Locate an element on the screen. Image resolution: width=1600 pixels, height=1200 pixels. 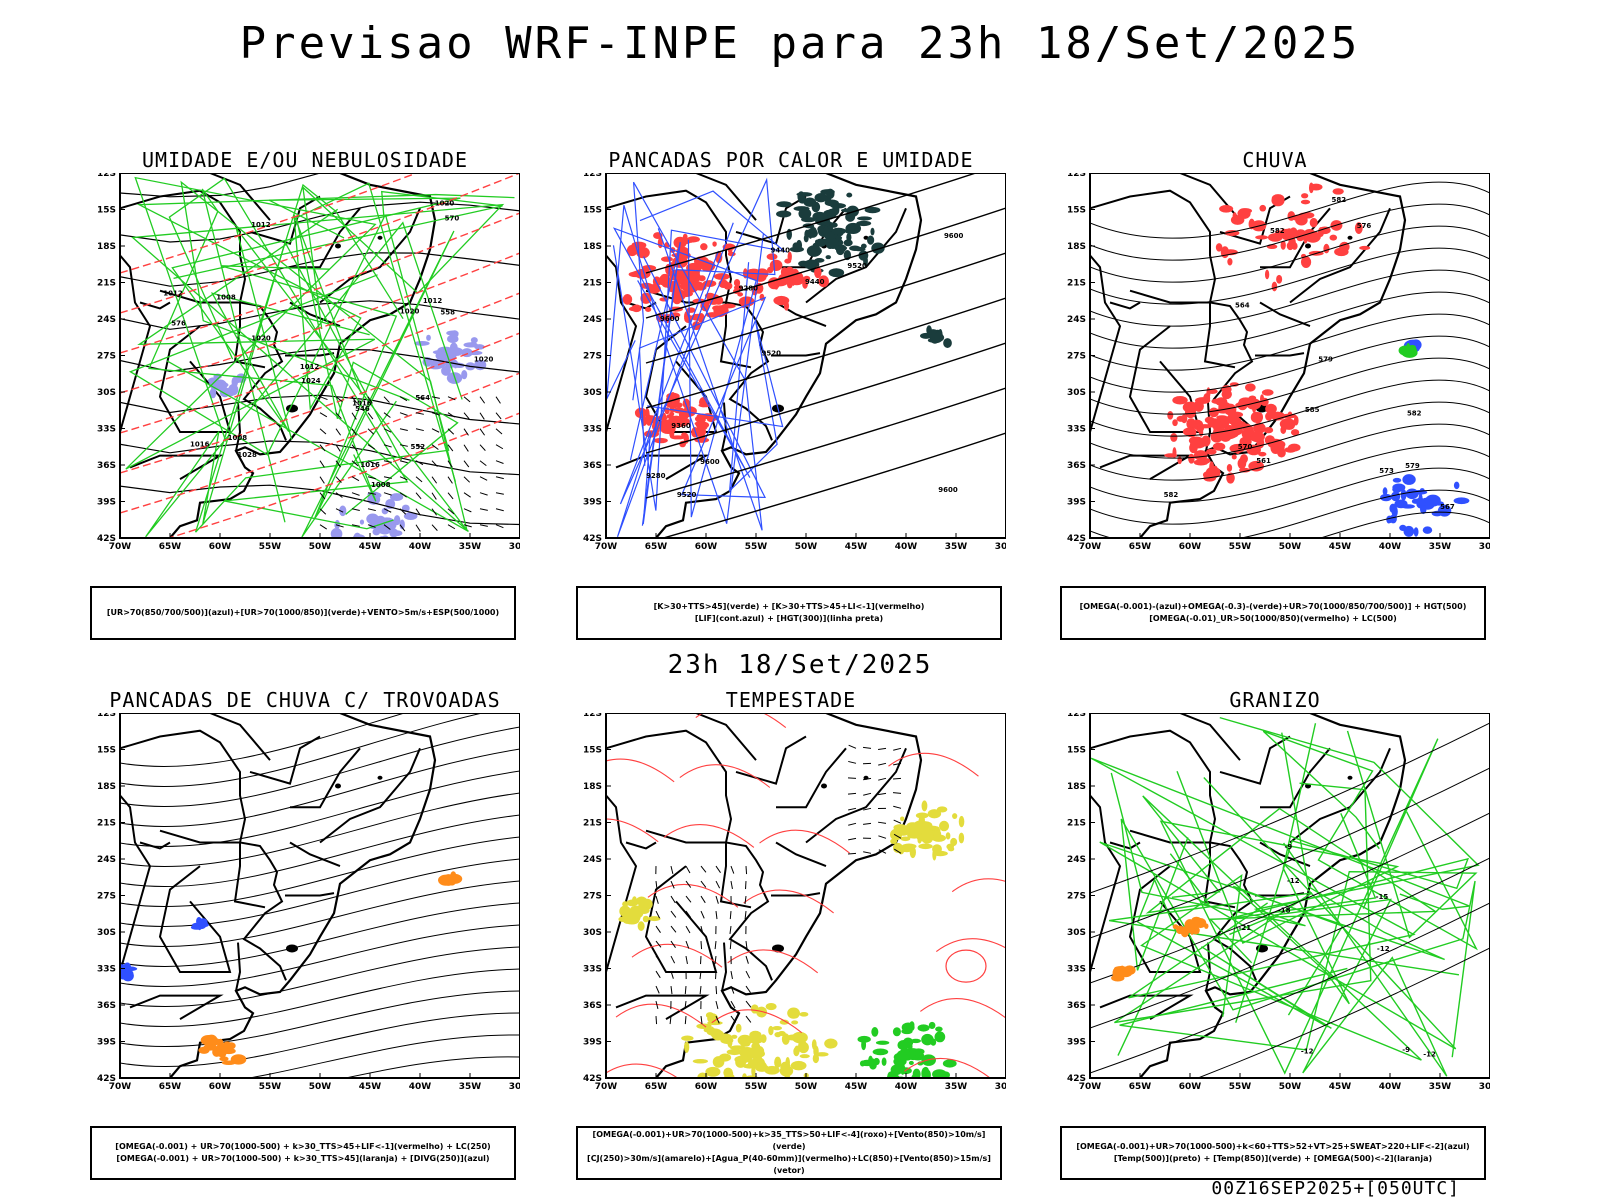
contour-label: -9 is located at coordinates (1289, 847).